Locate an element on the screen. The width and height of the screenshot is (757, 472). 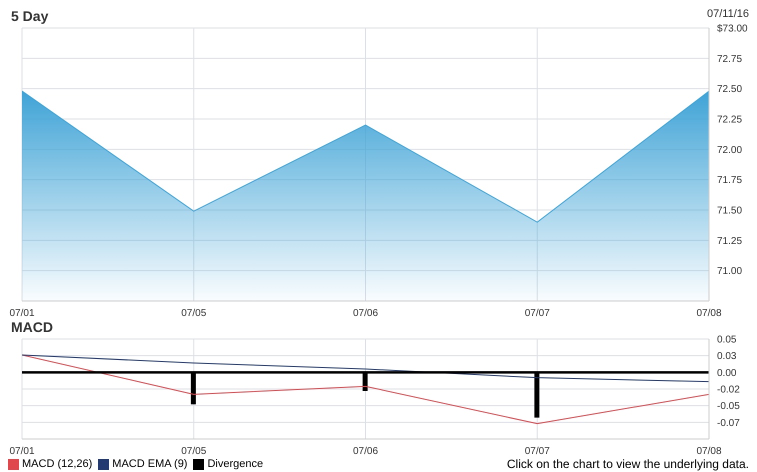
y-tick-label: 0.03 is located at coordinates (727, 356).